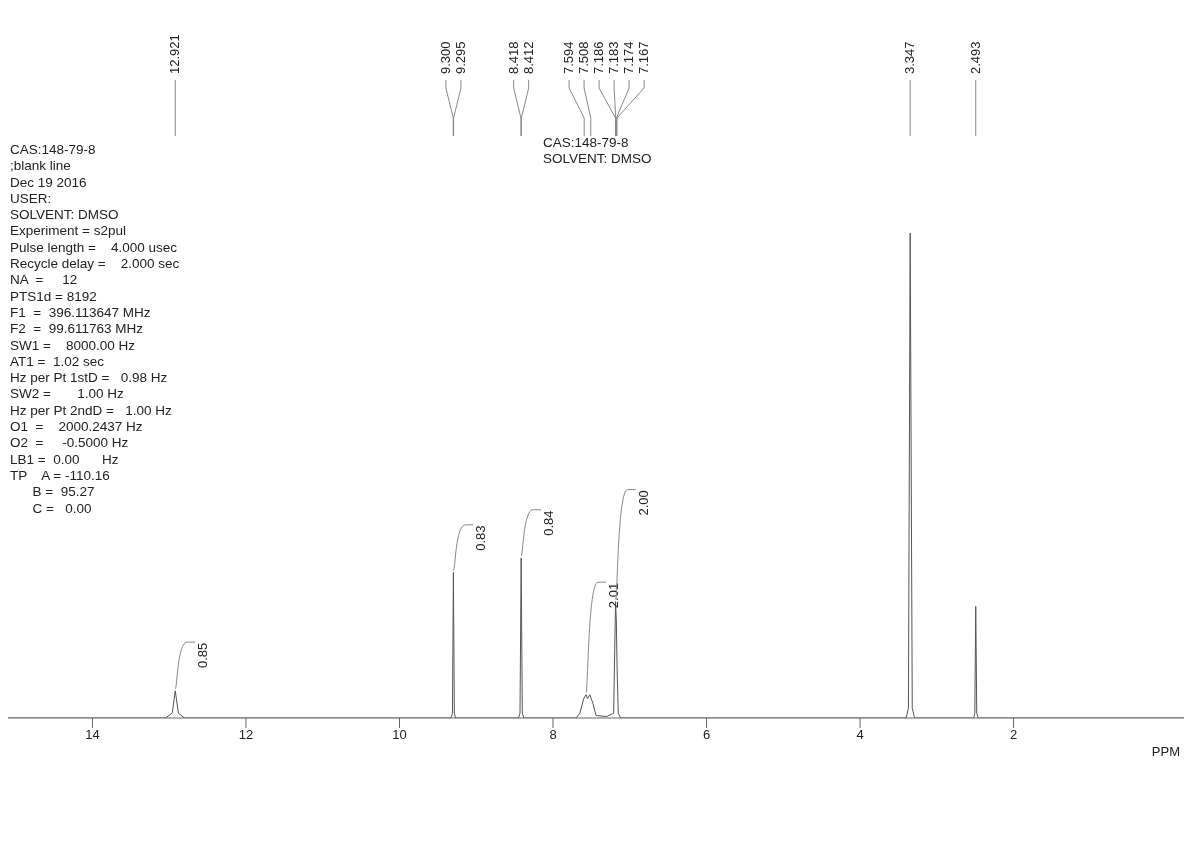 Image resolution: width=1190 pixels, height=841 pixels. Describe the element at coordinates (1165, 751) in the screenshot. I see `x-axis-title: PPM` at that location.